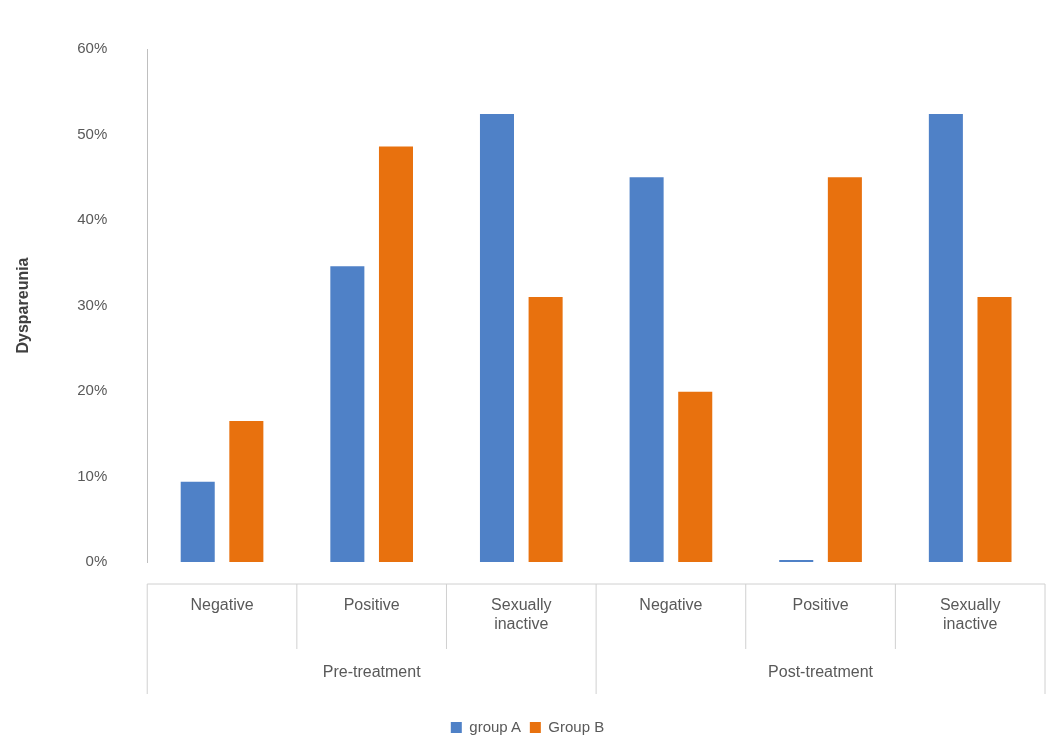 This screenshot has height=753, width=1051. I want to click on y-tick-label: 20%, so click(92, 390).